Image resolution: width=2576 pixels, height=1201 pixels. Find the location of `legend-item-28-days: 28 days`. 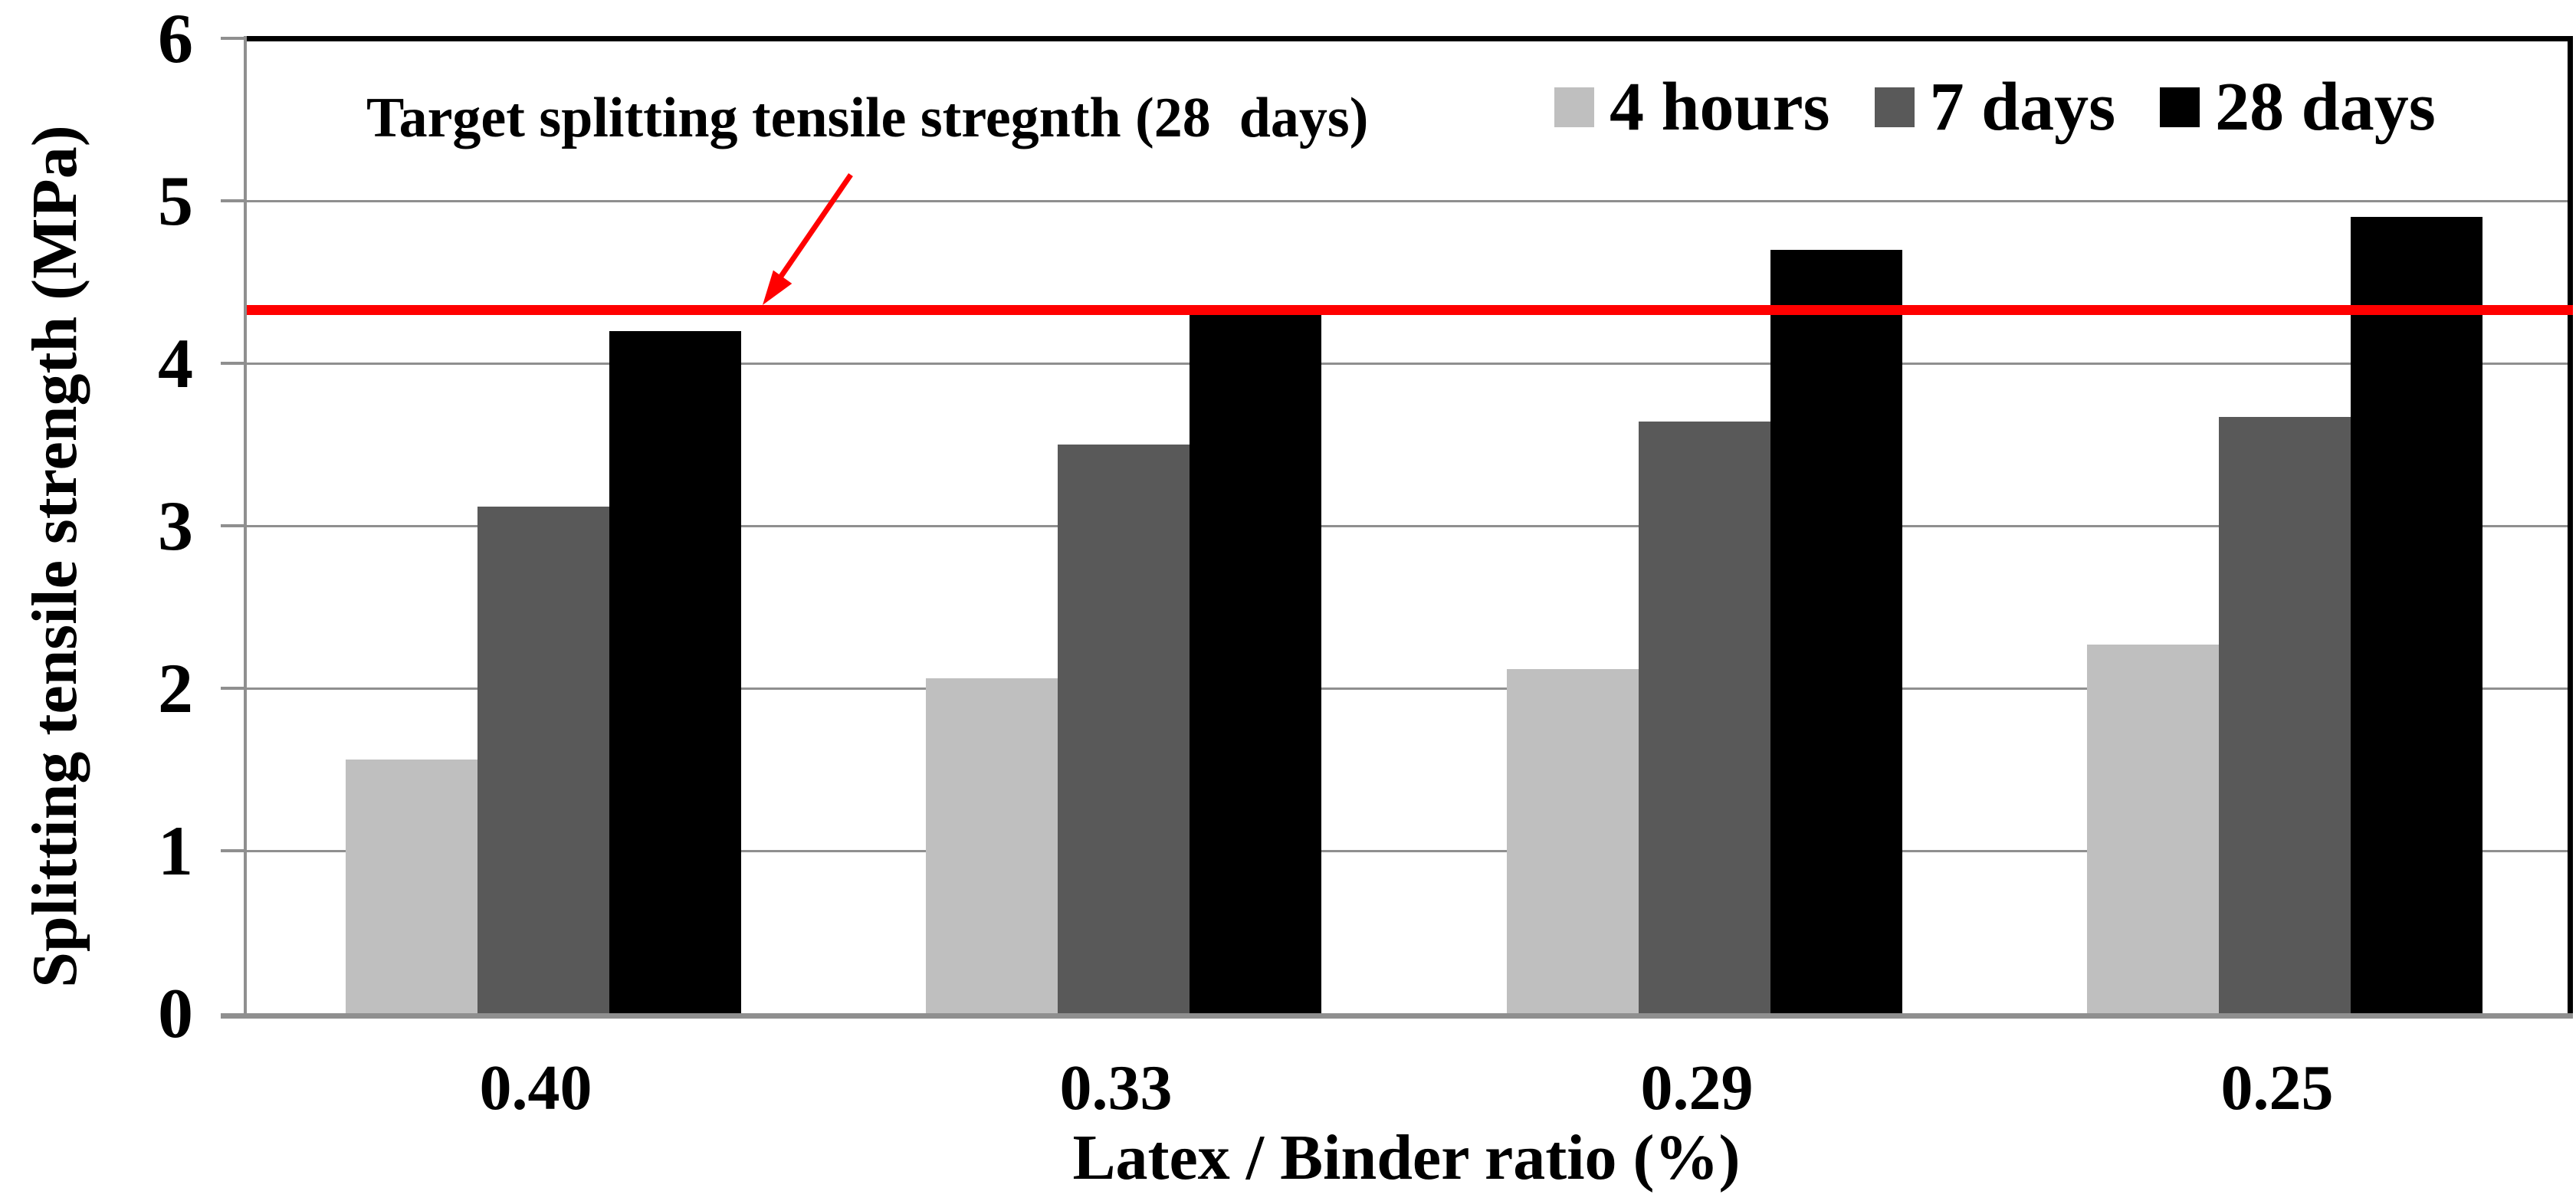

legend-item-28-days: 28 days is located at coordinates (2298, 107).